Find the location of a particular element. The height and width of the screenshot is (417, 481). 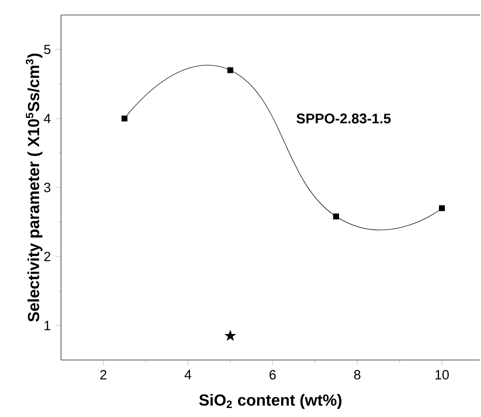

y-axis-title: Selectivity parameter ( X10$^{5}$Ss/cm$^{3}$) is located at coordinates (34, 188).